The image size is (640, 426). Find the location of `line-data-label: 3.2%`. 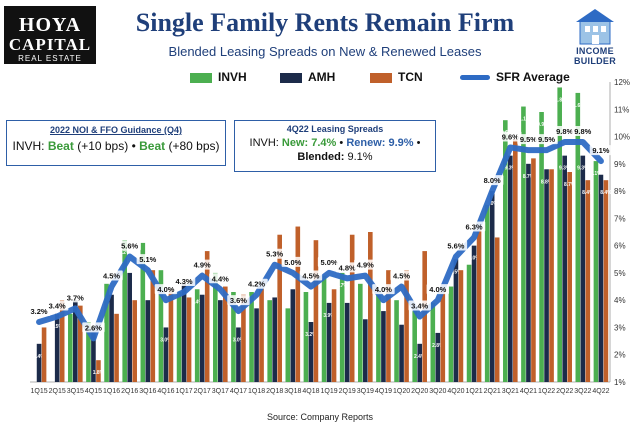

line-data-label: 3.2% is located at coordinates (39, 311).